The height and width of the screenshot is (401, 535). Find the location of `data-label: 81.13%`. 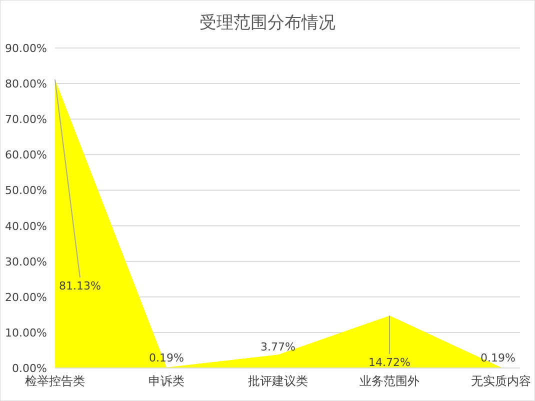

data-label: 81.13% is located at coordinates (80, 286).